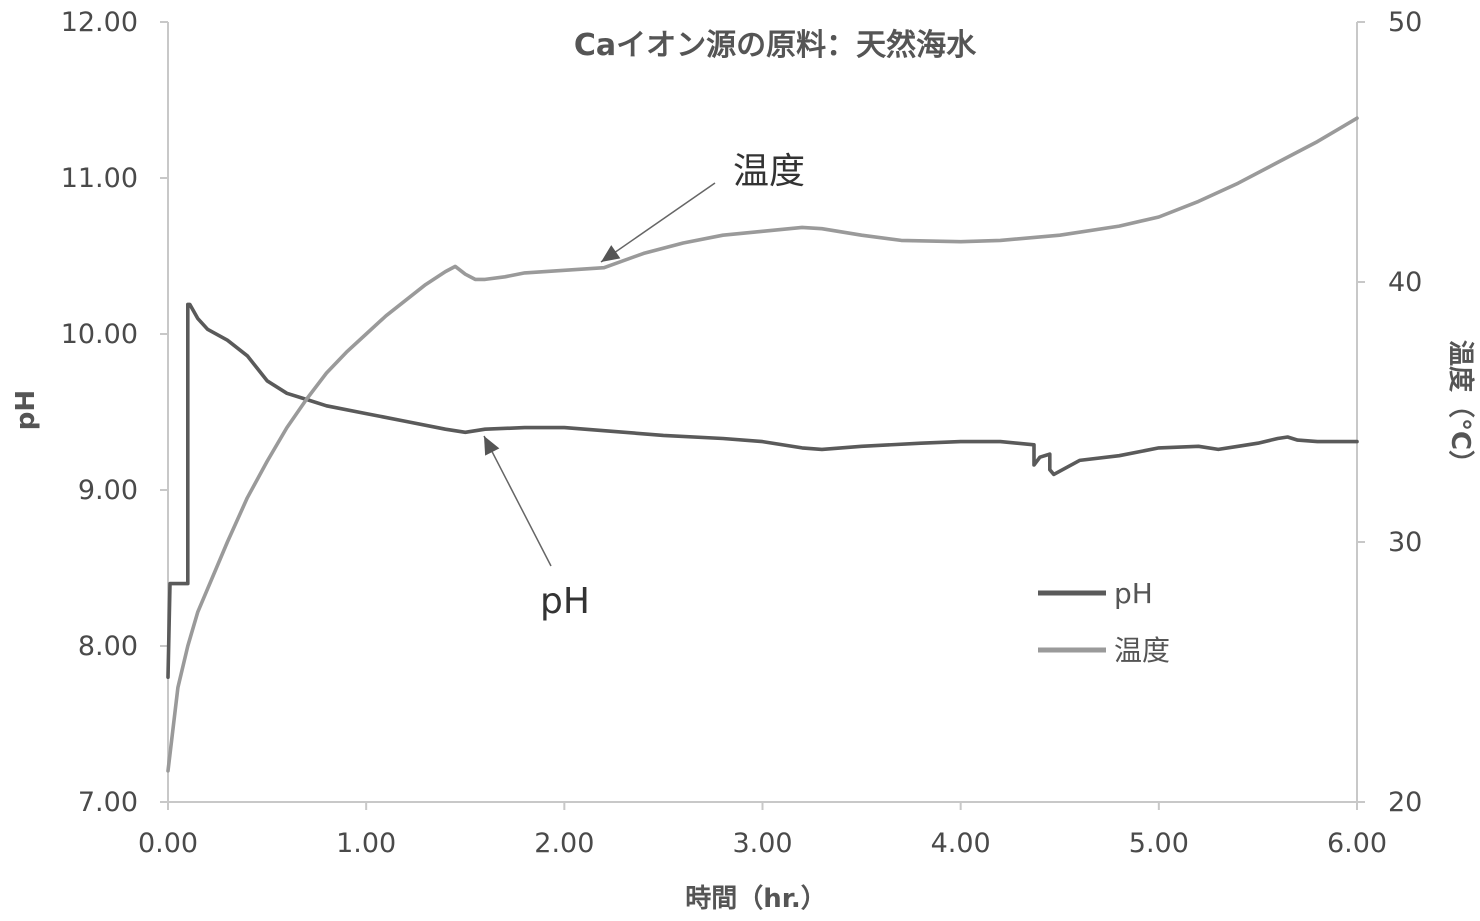  I want to click on y-tick-label: 12.00, so click(99, 22).